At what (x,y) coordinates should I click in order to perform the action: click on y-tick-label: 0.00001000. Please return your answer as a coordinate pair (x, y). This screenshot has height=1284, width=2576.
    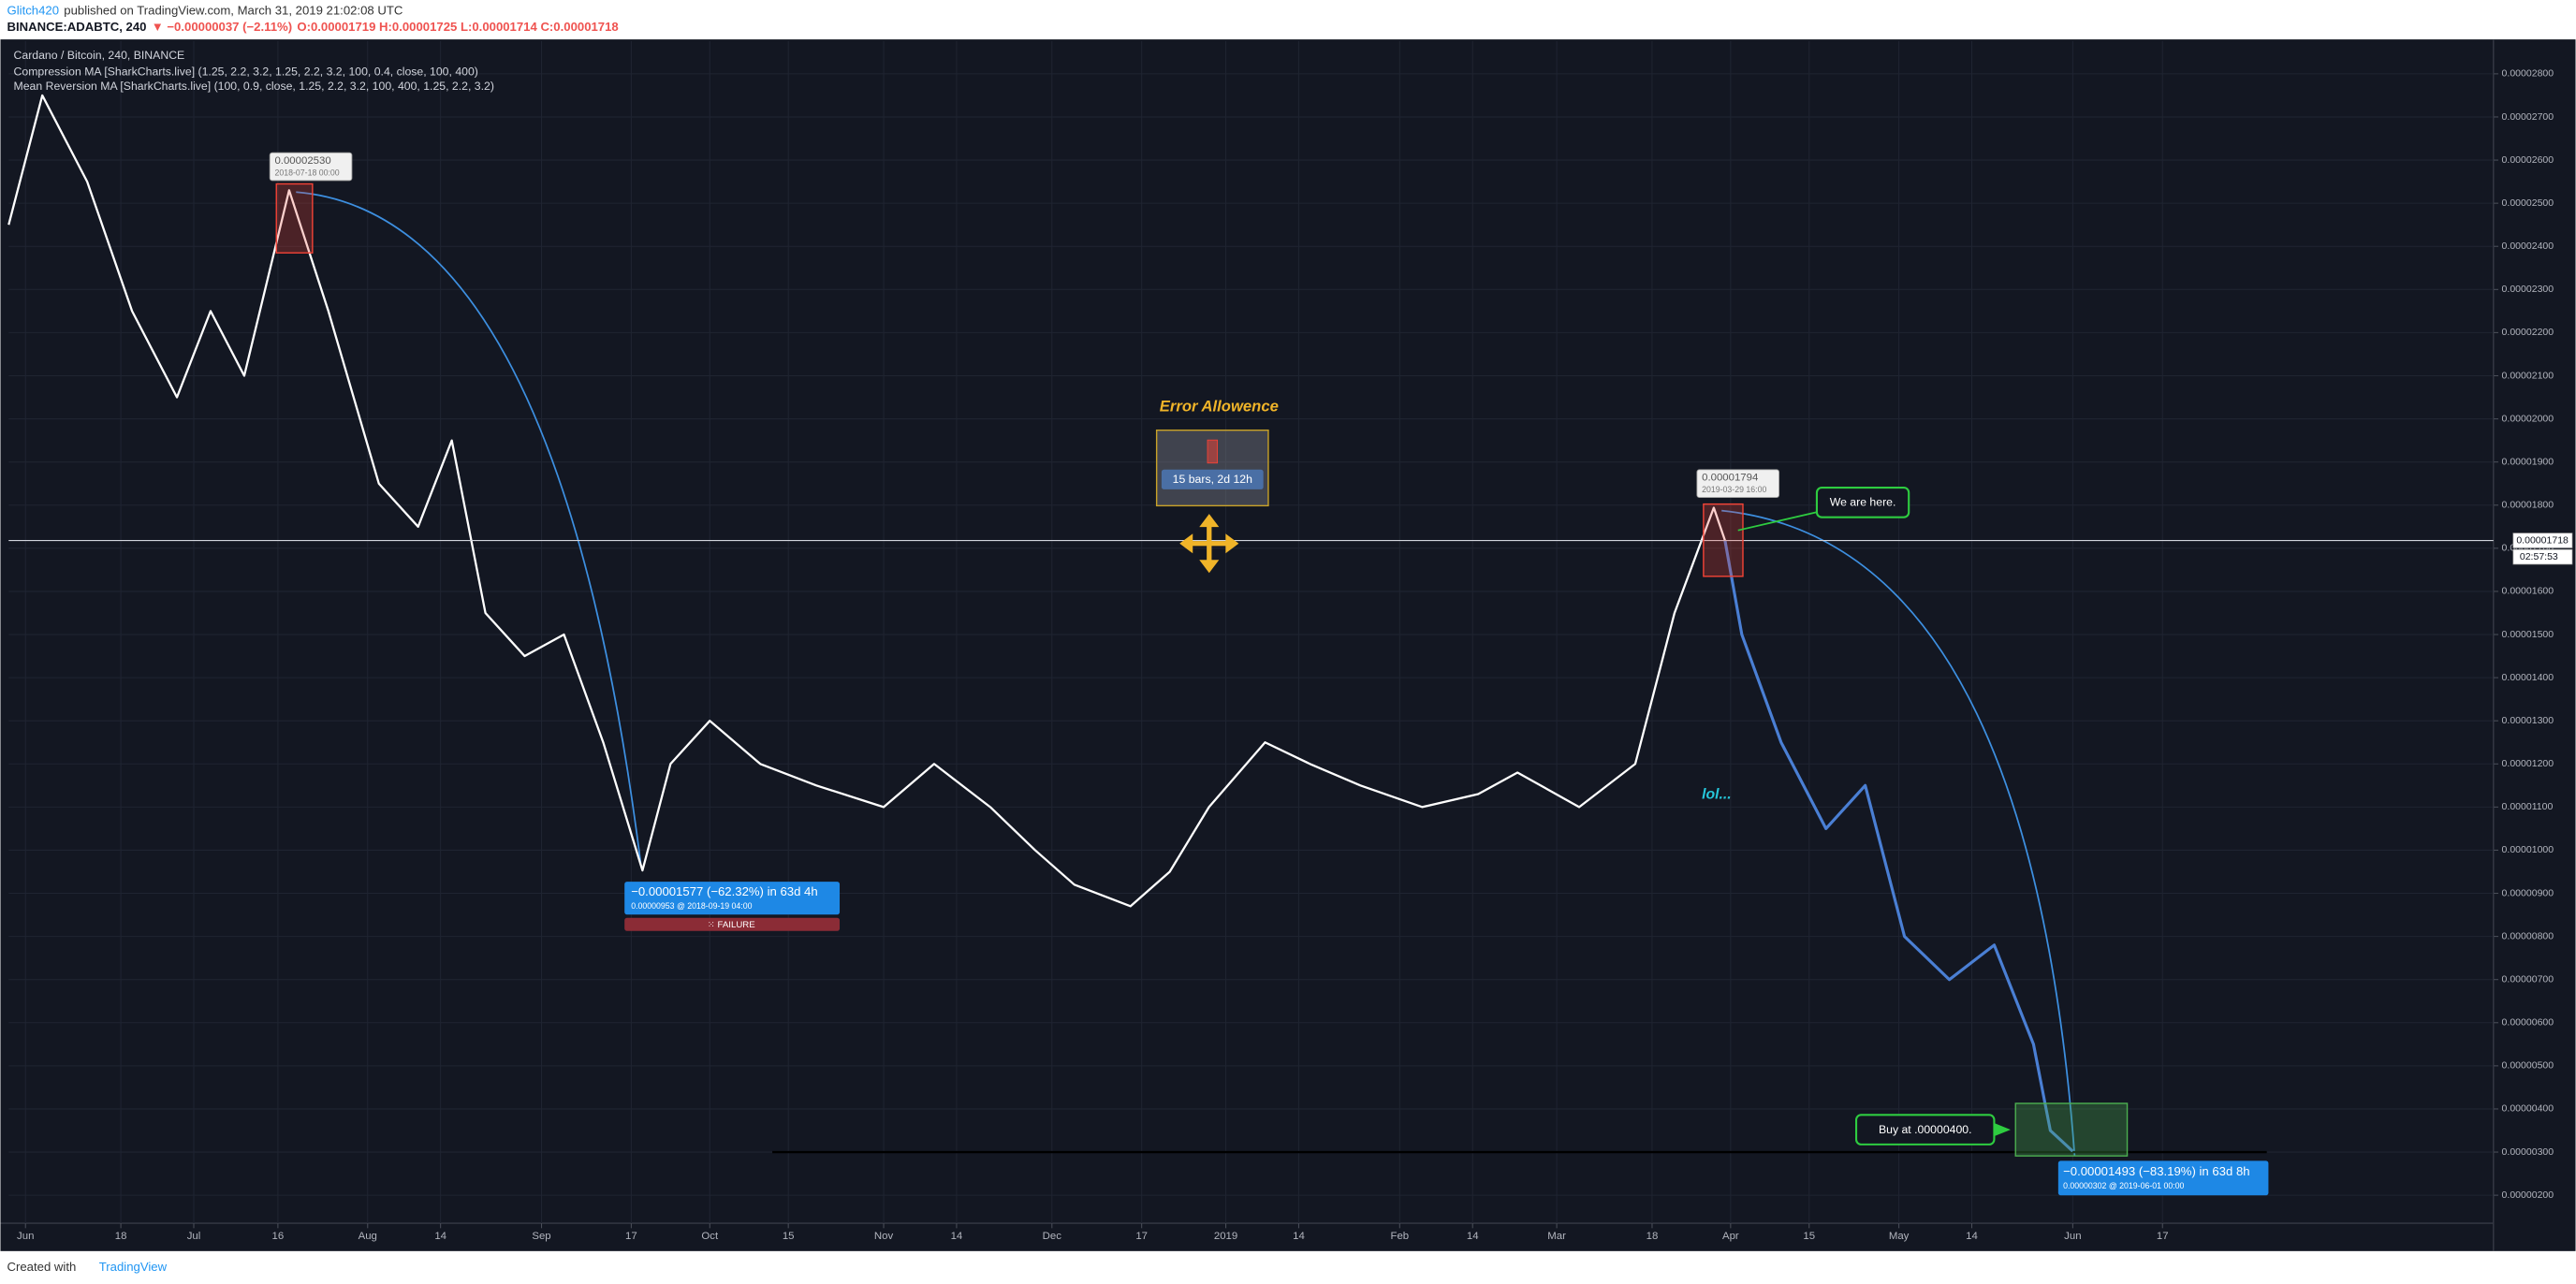
    Looking at the image, I should click on (2528, 849).